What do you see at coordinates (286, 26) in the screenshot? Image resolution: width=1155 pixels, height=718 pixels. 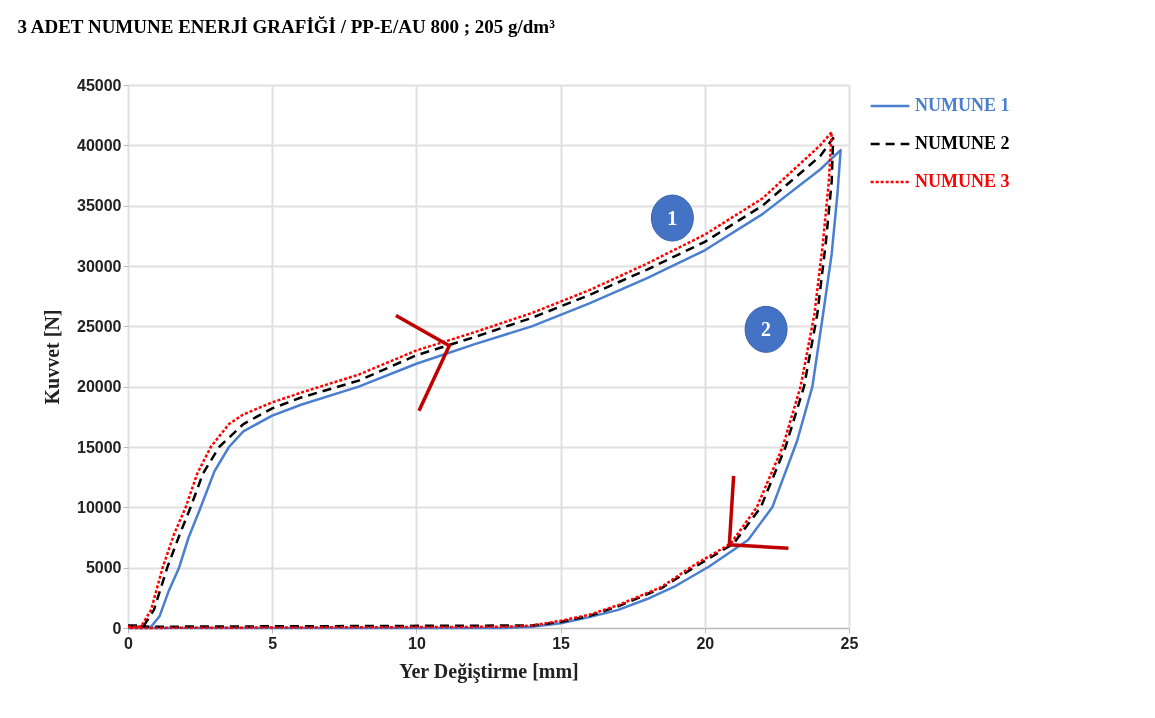 I see `chart-title: 3 ADET NUMUNE ENERJİ GRAFİĞİ / PP-E/AU 800 ; 205 g/dm³` at bounding box center [286, 26].